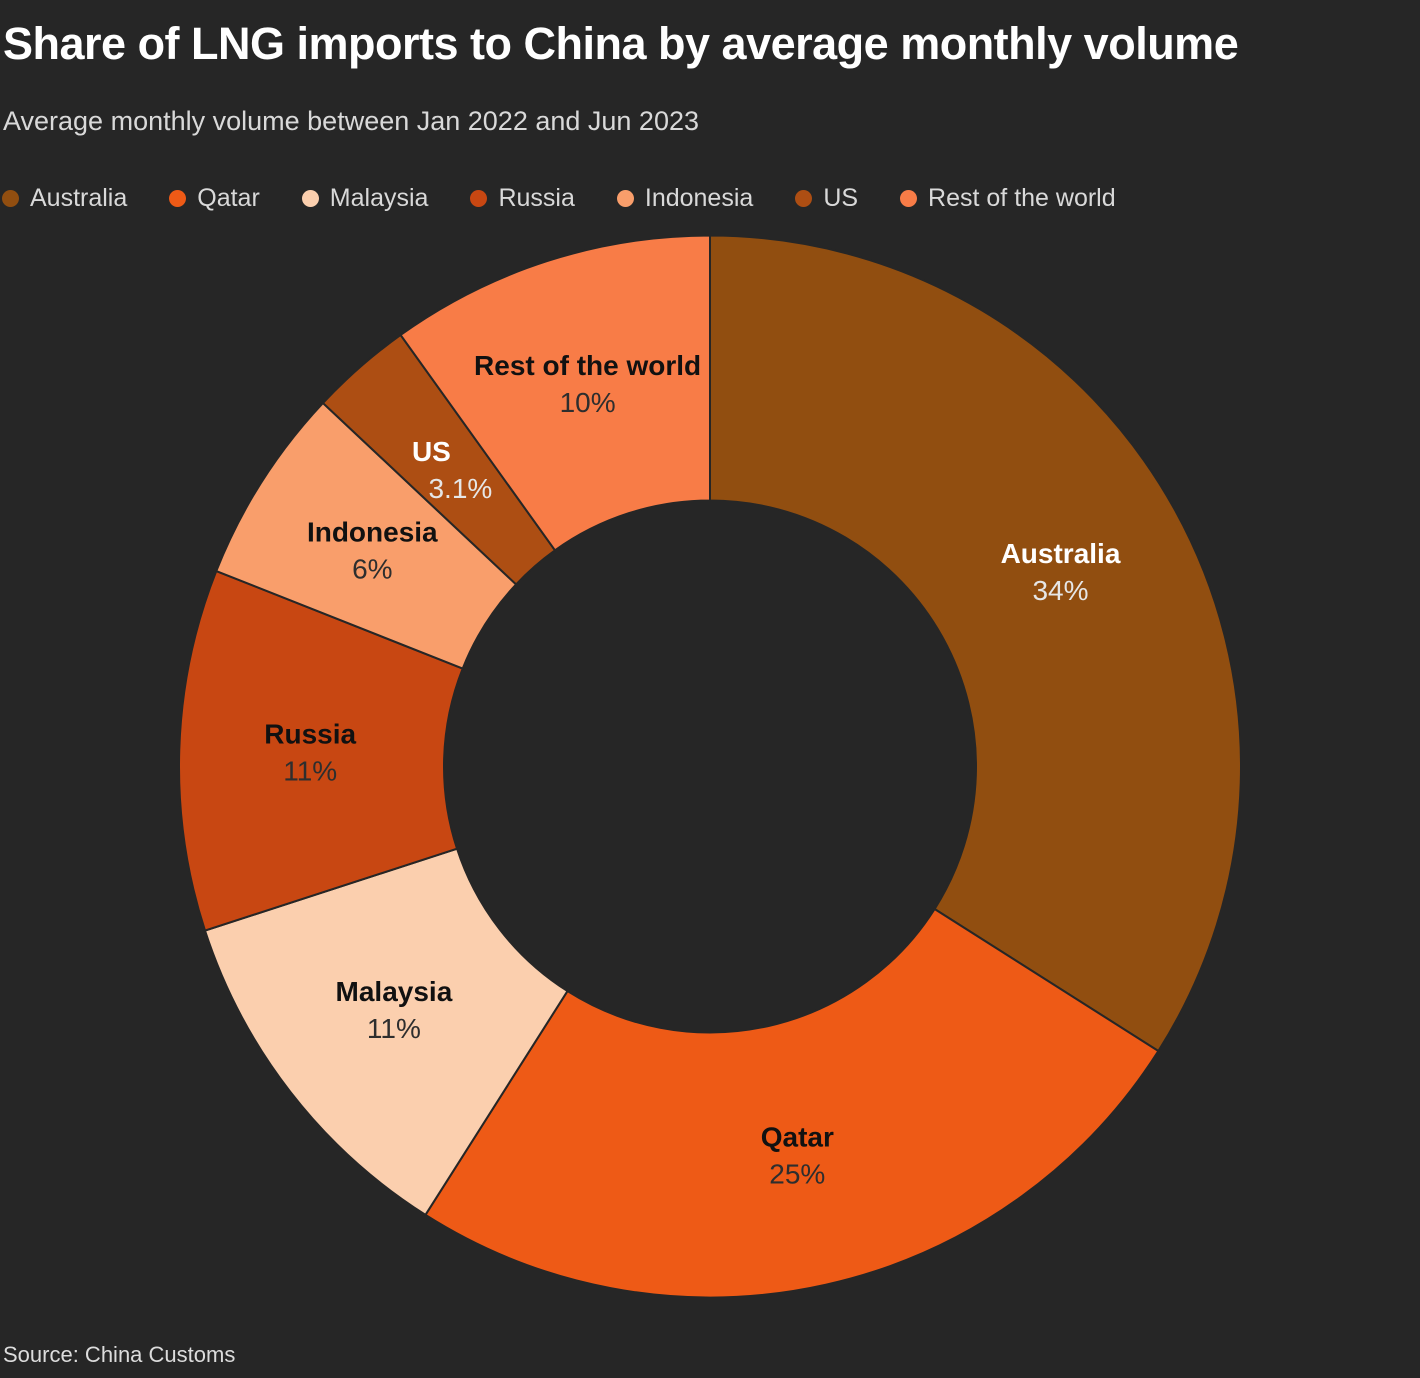 The height and width of the screenshot is (1378, 1420). What do you see at coordinates (536, 198) in the screenshot?
I see `legend-item-label: Russia` at bounding box center [536, 198].